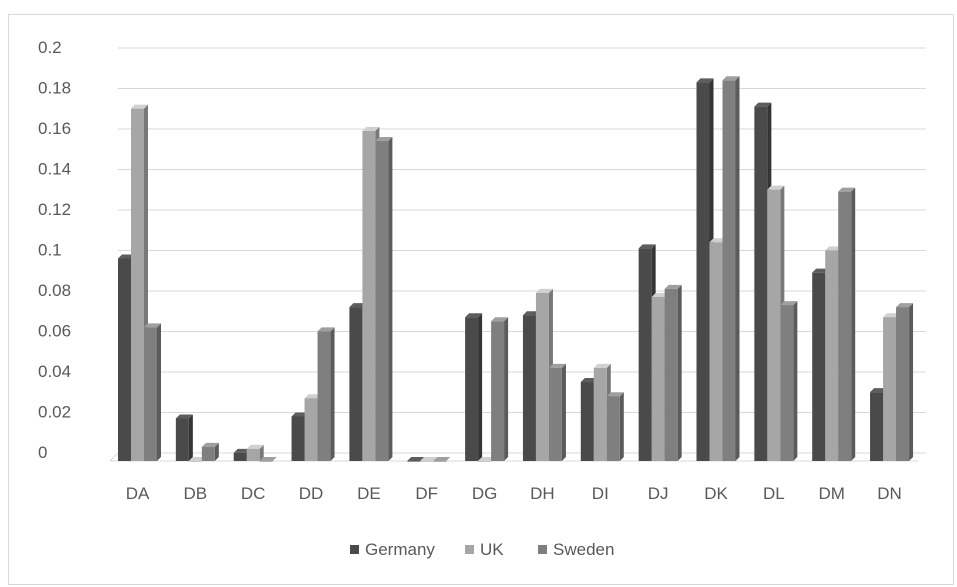 Image resolution: width=957 pixels, height=587 pixels. What do you see at coordinates (774, 493) in the screenshot?
I see `x-tick-label: DL` at bounding box center [774, 493].